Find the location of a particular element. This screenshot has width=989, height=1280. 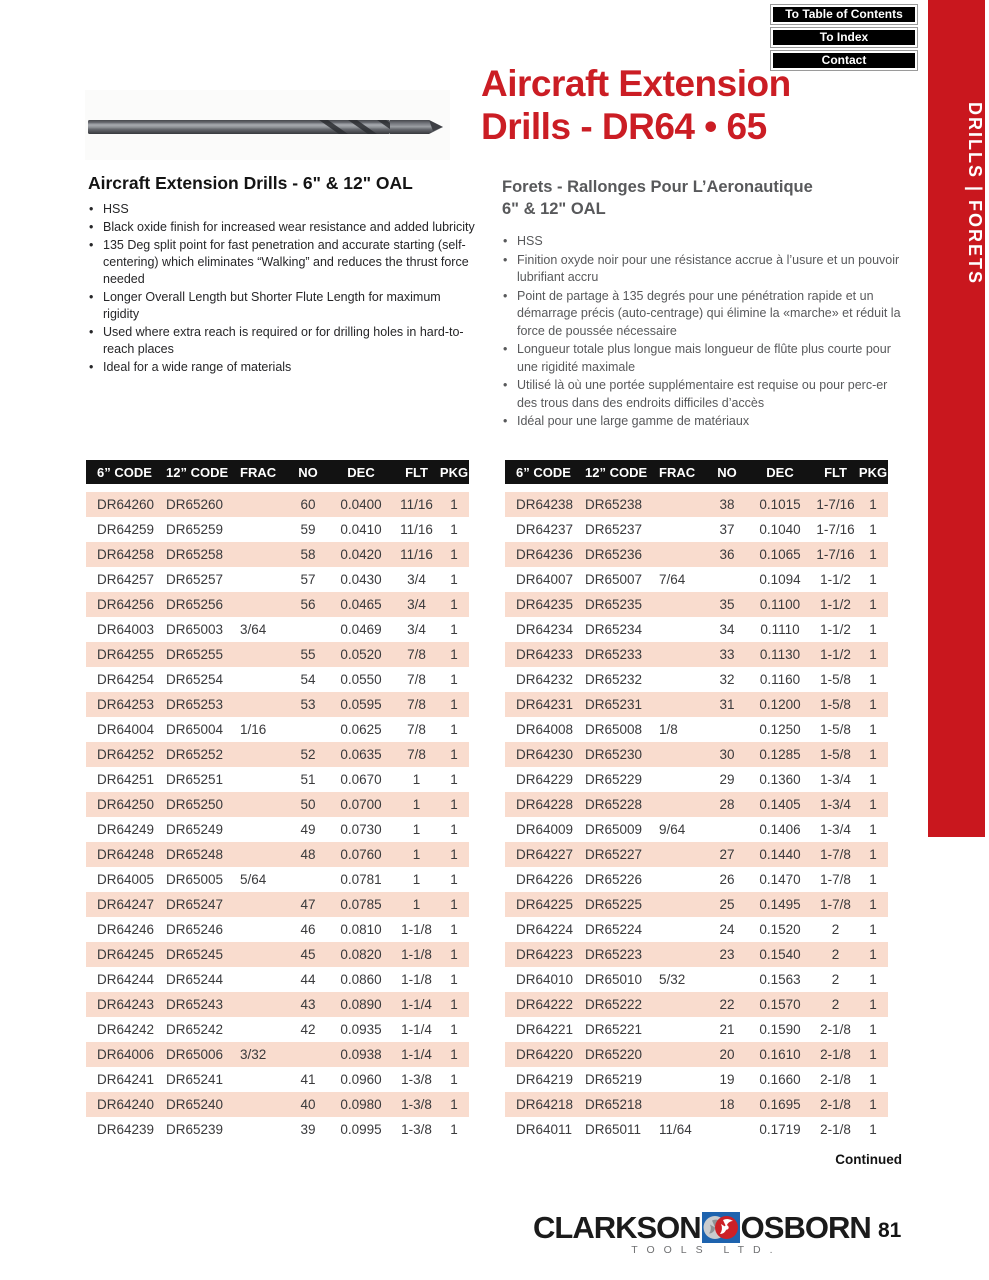

table-cell: DR65254 is located at coordinates (195, 679).